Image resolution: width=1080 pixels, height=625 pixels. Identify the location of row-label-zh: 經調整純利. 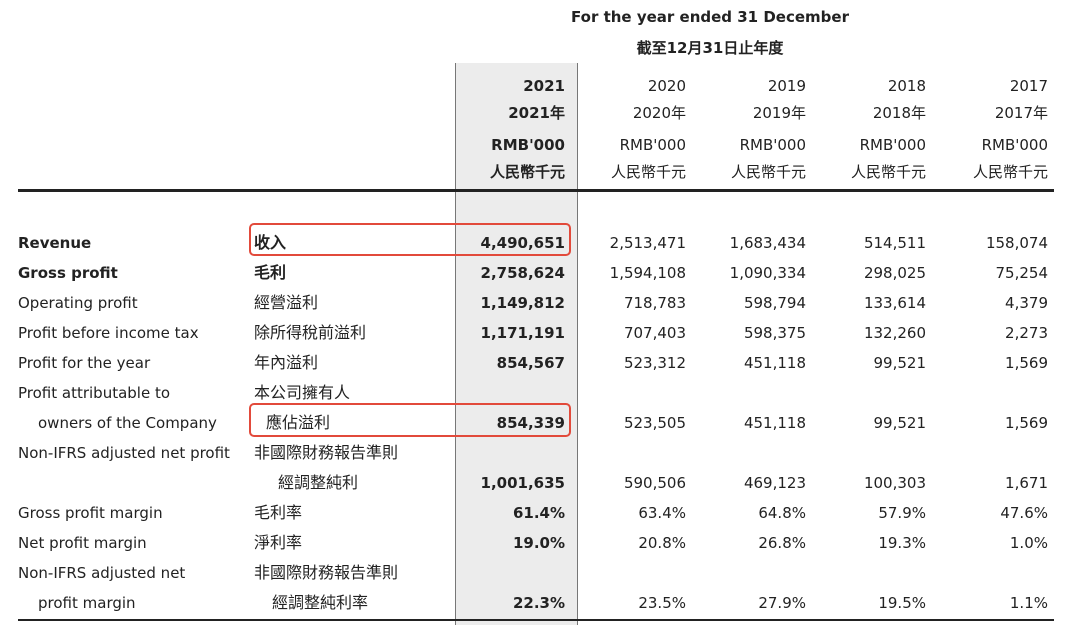
(318, 482).